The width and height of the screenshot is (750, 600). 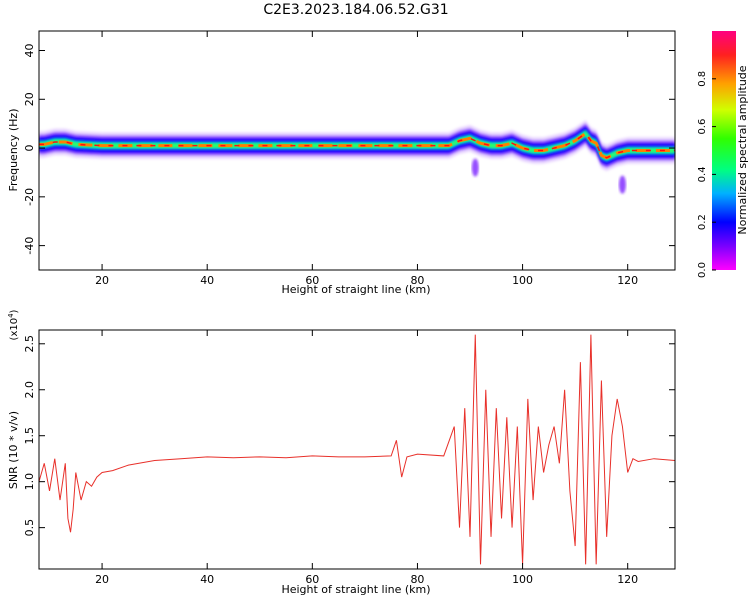 What do you see at coordinates (702, 127) in the screenshot?
I see `colorbar-tick-label: 0.6` at bounding box center [702, 127].